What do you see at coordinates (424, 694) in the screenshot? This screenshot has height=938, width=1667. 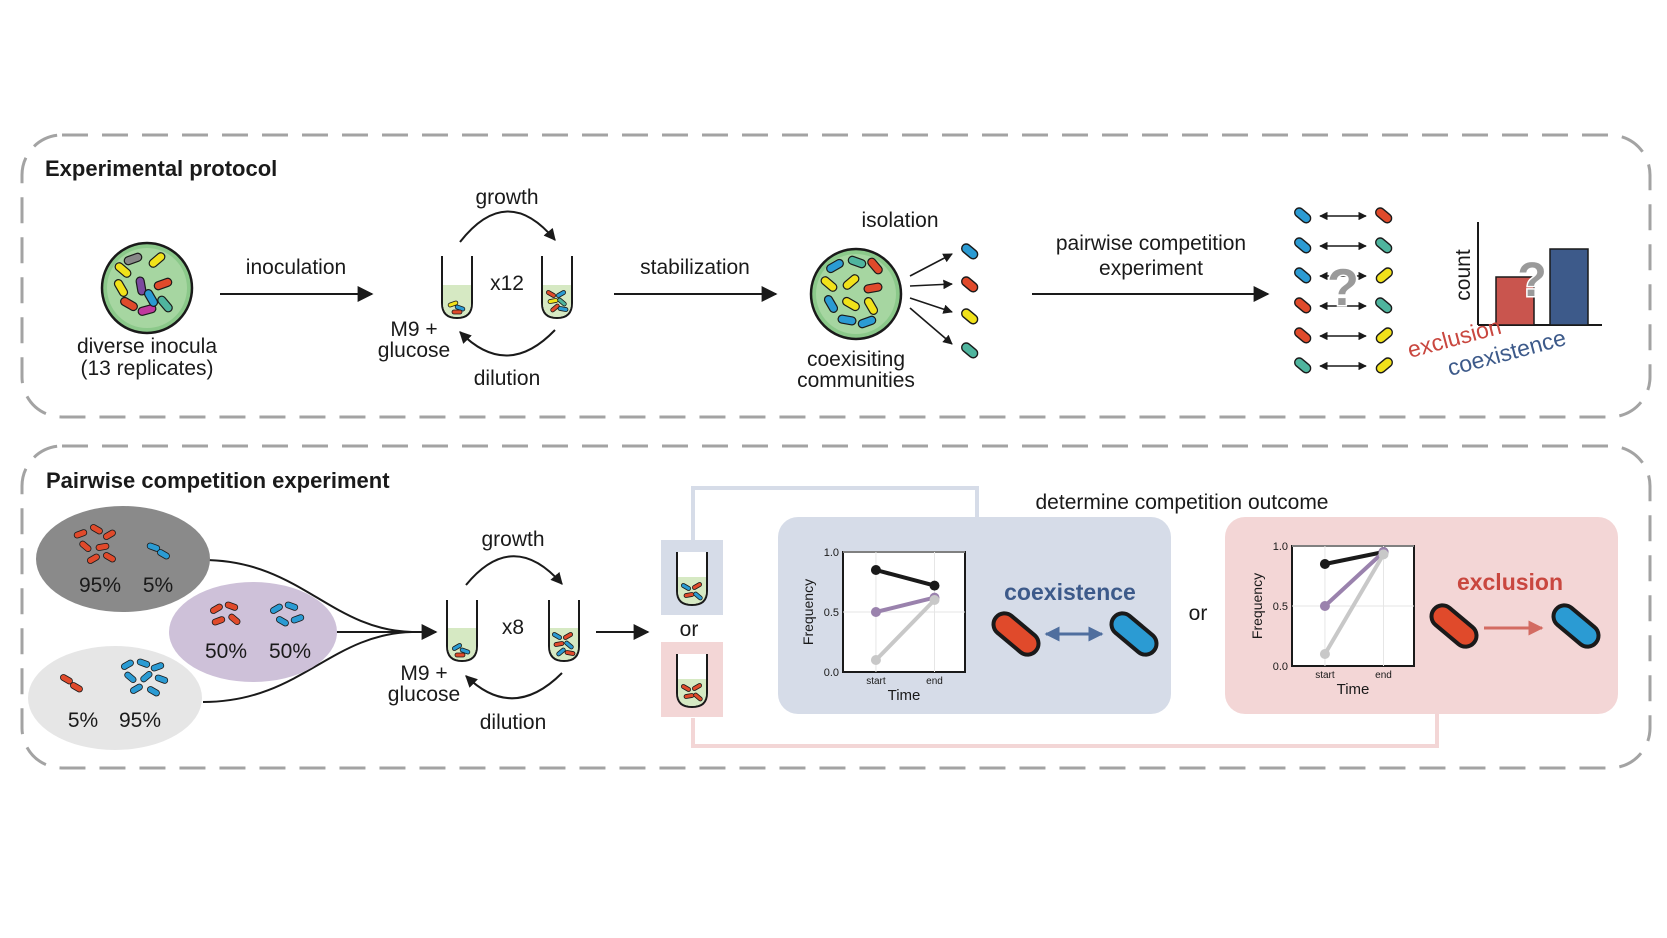 I see `medium-label-bottom-2: glucose` at bounding box center [424, 694].